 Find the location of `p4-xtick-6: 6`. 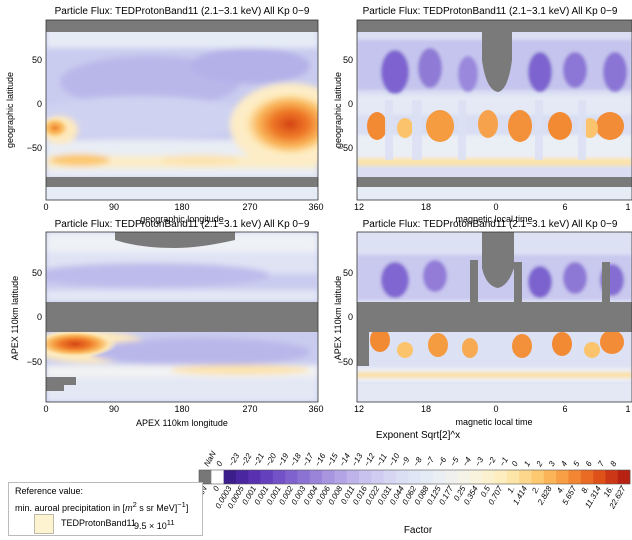

p4-xtick-6: 6 is located at coordinates (564, 409).